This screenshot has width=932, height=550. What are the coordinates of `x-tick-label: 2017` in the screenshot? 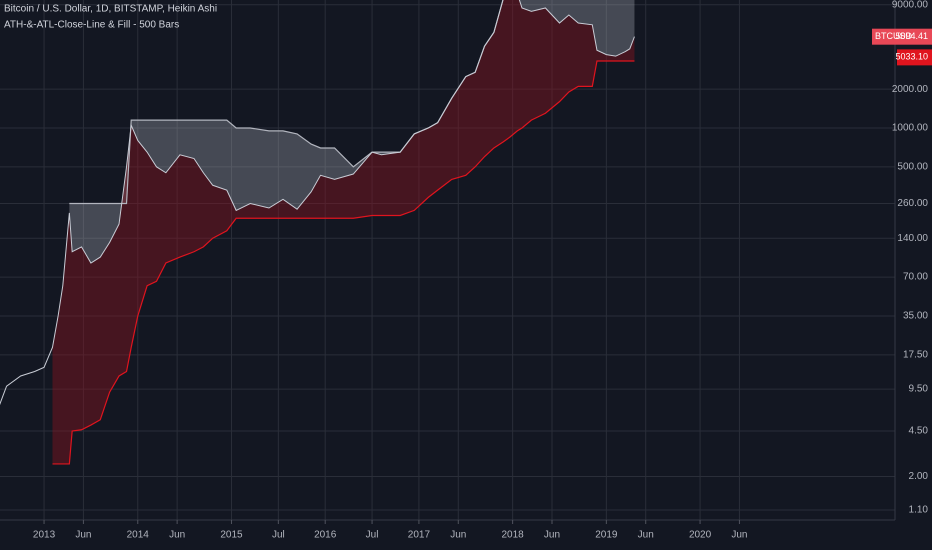 It's located at (419, 535).